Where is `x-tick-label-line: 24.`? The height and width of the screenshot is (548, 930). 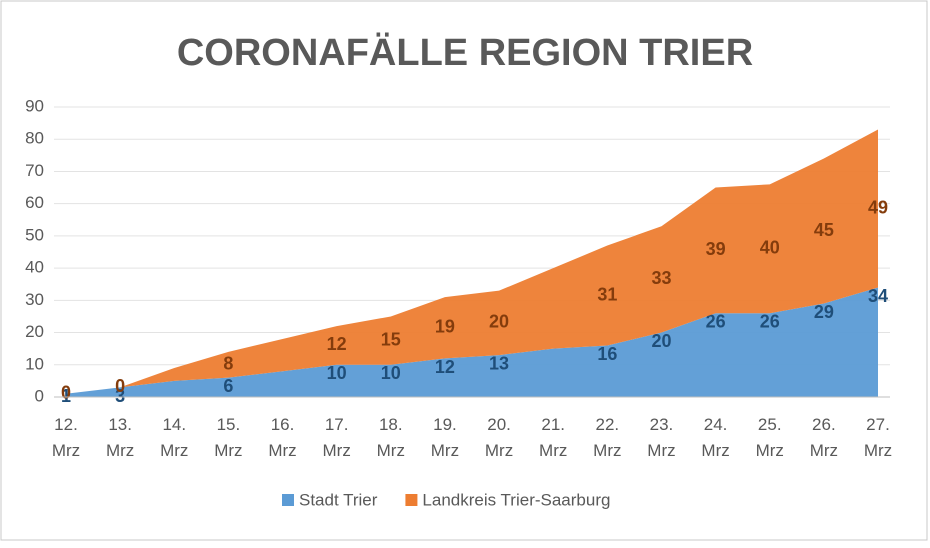
x-tick-label-line: 24. is located at coordinates (716, 424).